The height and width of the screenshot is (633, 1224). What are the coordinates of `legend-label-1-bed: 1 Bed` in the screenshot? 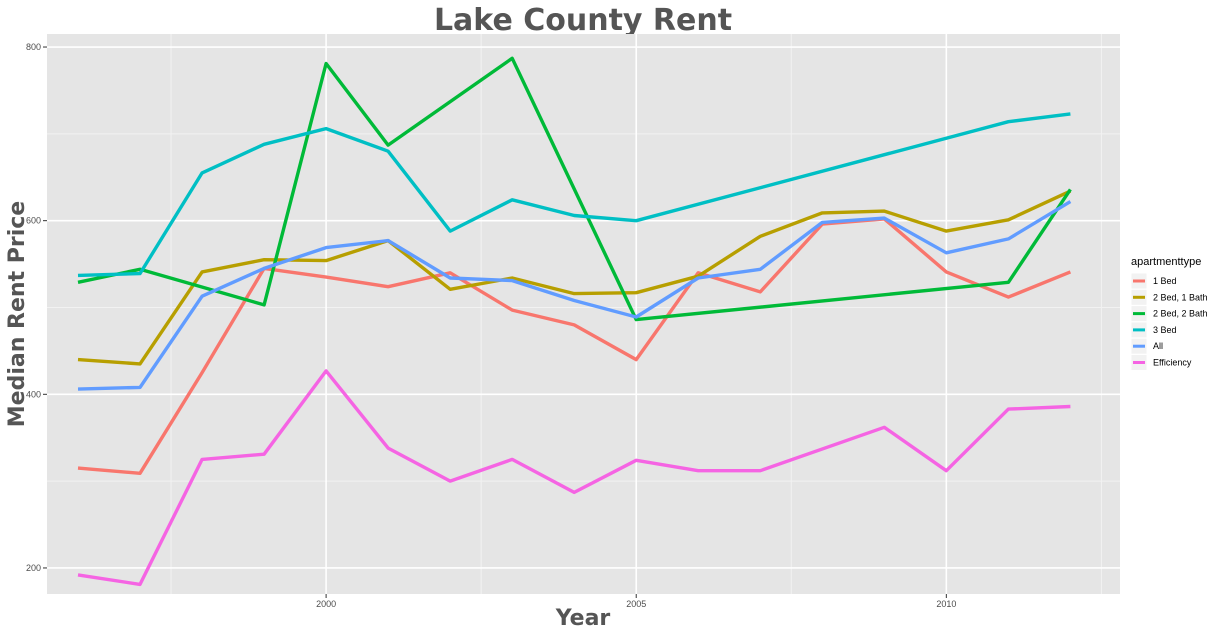 It's located at (1165, 281).